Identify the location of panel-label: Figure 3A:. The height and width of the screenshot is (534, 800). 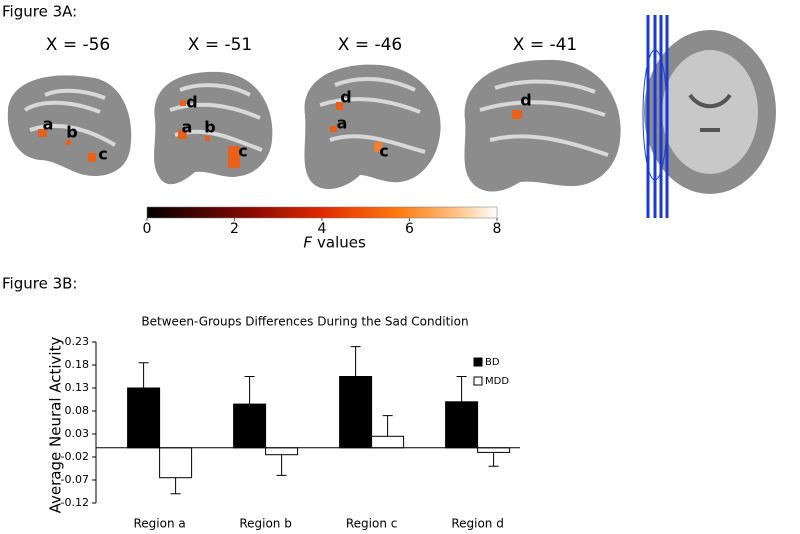
(39, 12).